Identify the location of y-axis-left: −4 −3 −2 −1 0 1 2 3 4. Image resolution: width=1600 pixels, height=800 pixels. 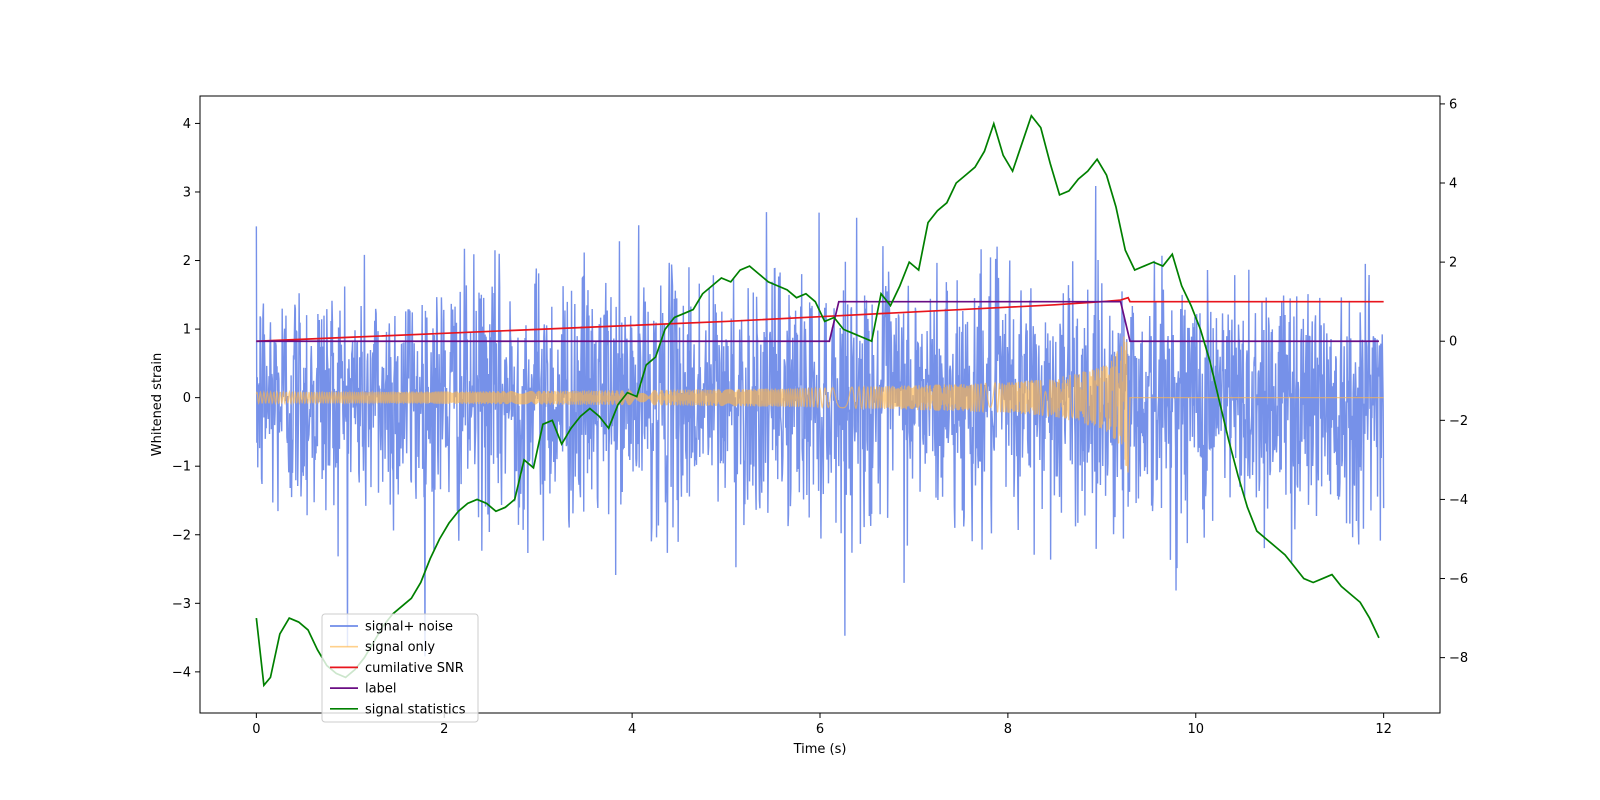
(186, 398).